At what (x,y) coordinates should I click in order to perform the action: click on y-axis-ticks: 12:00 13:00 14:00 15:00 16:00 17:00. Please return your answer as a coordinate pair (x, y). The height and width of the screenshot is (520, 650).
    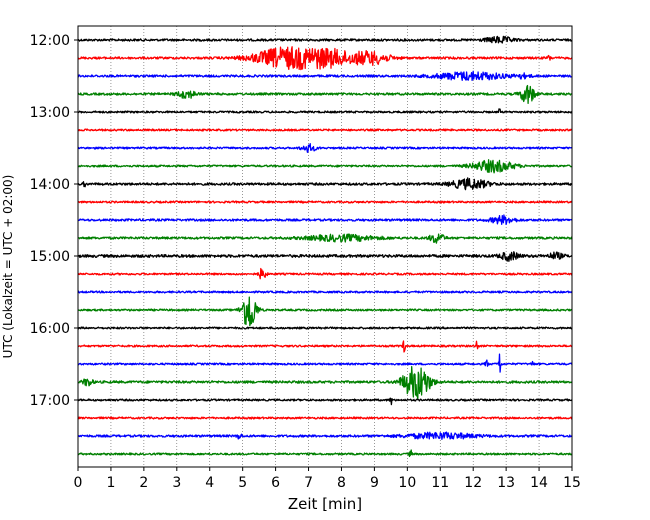
    Looking at the image, I should click on (54, 221).